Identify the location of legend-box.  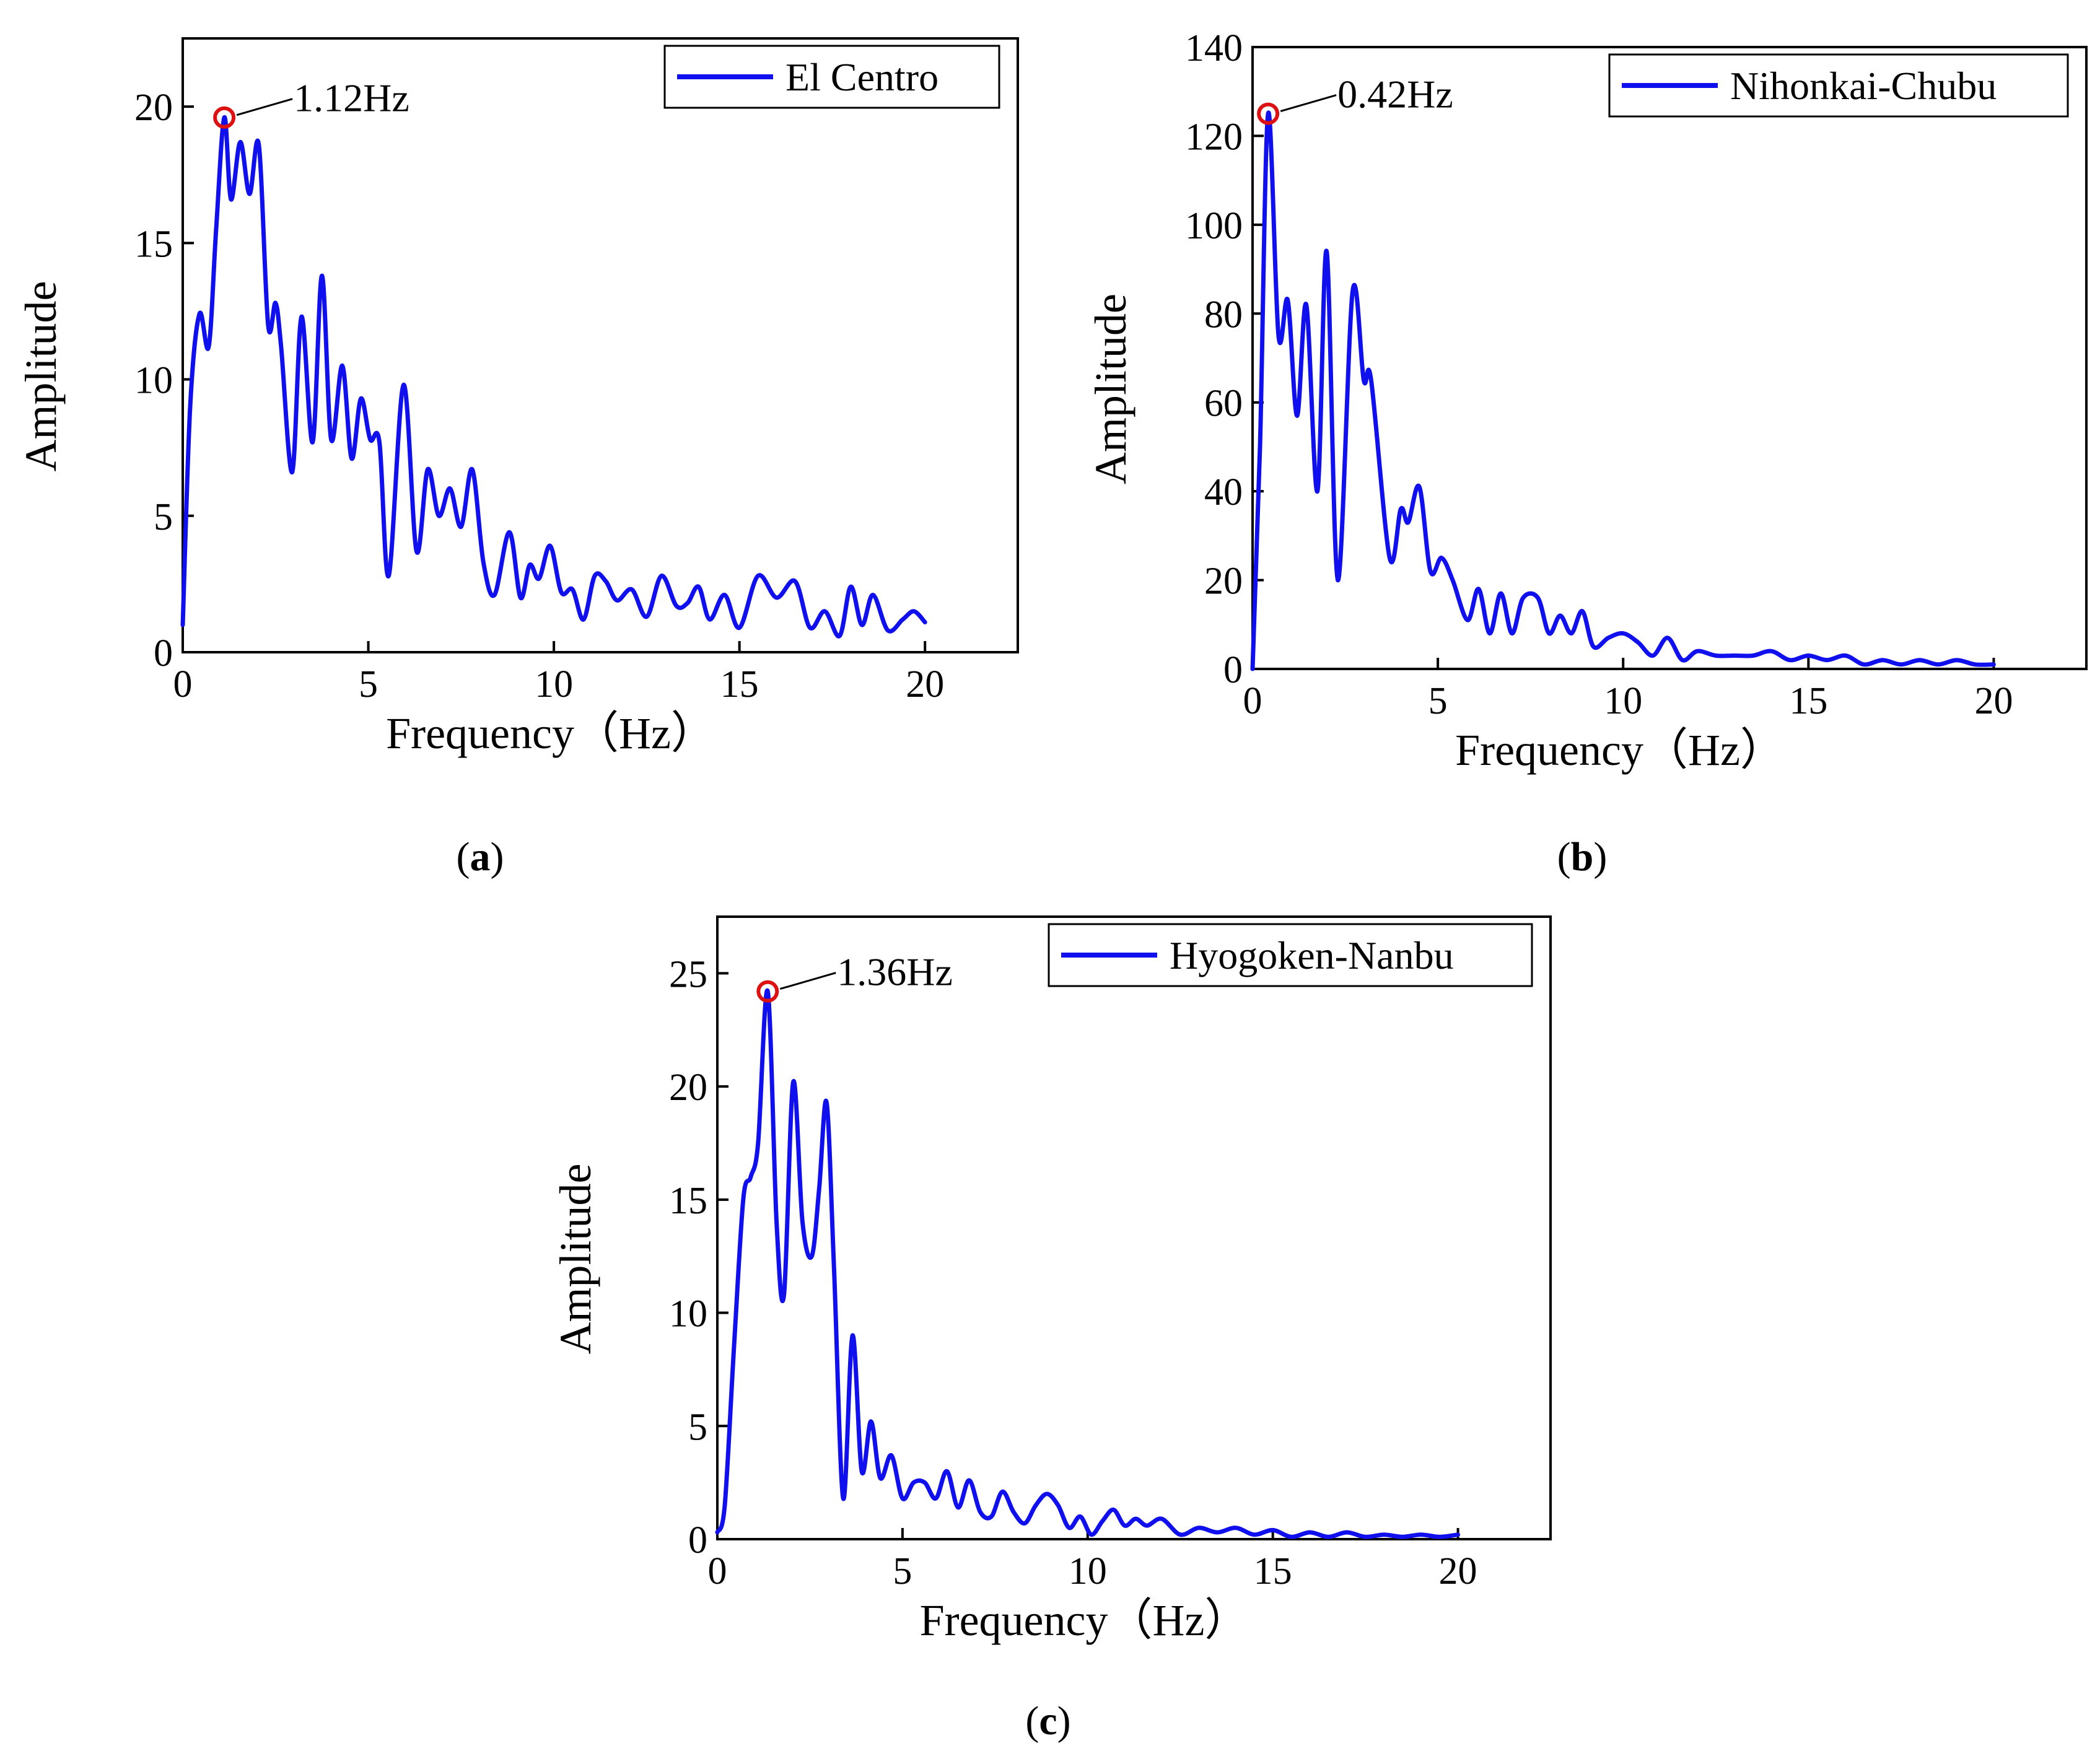
(831, 77).